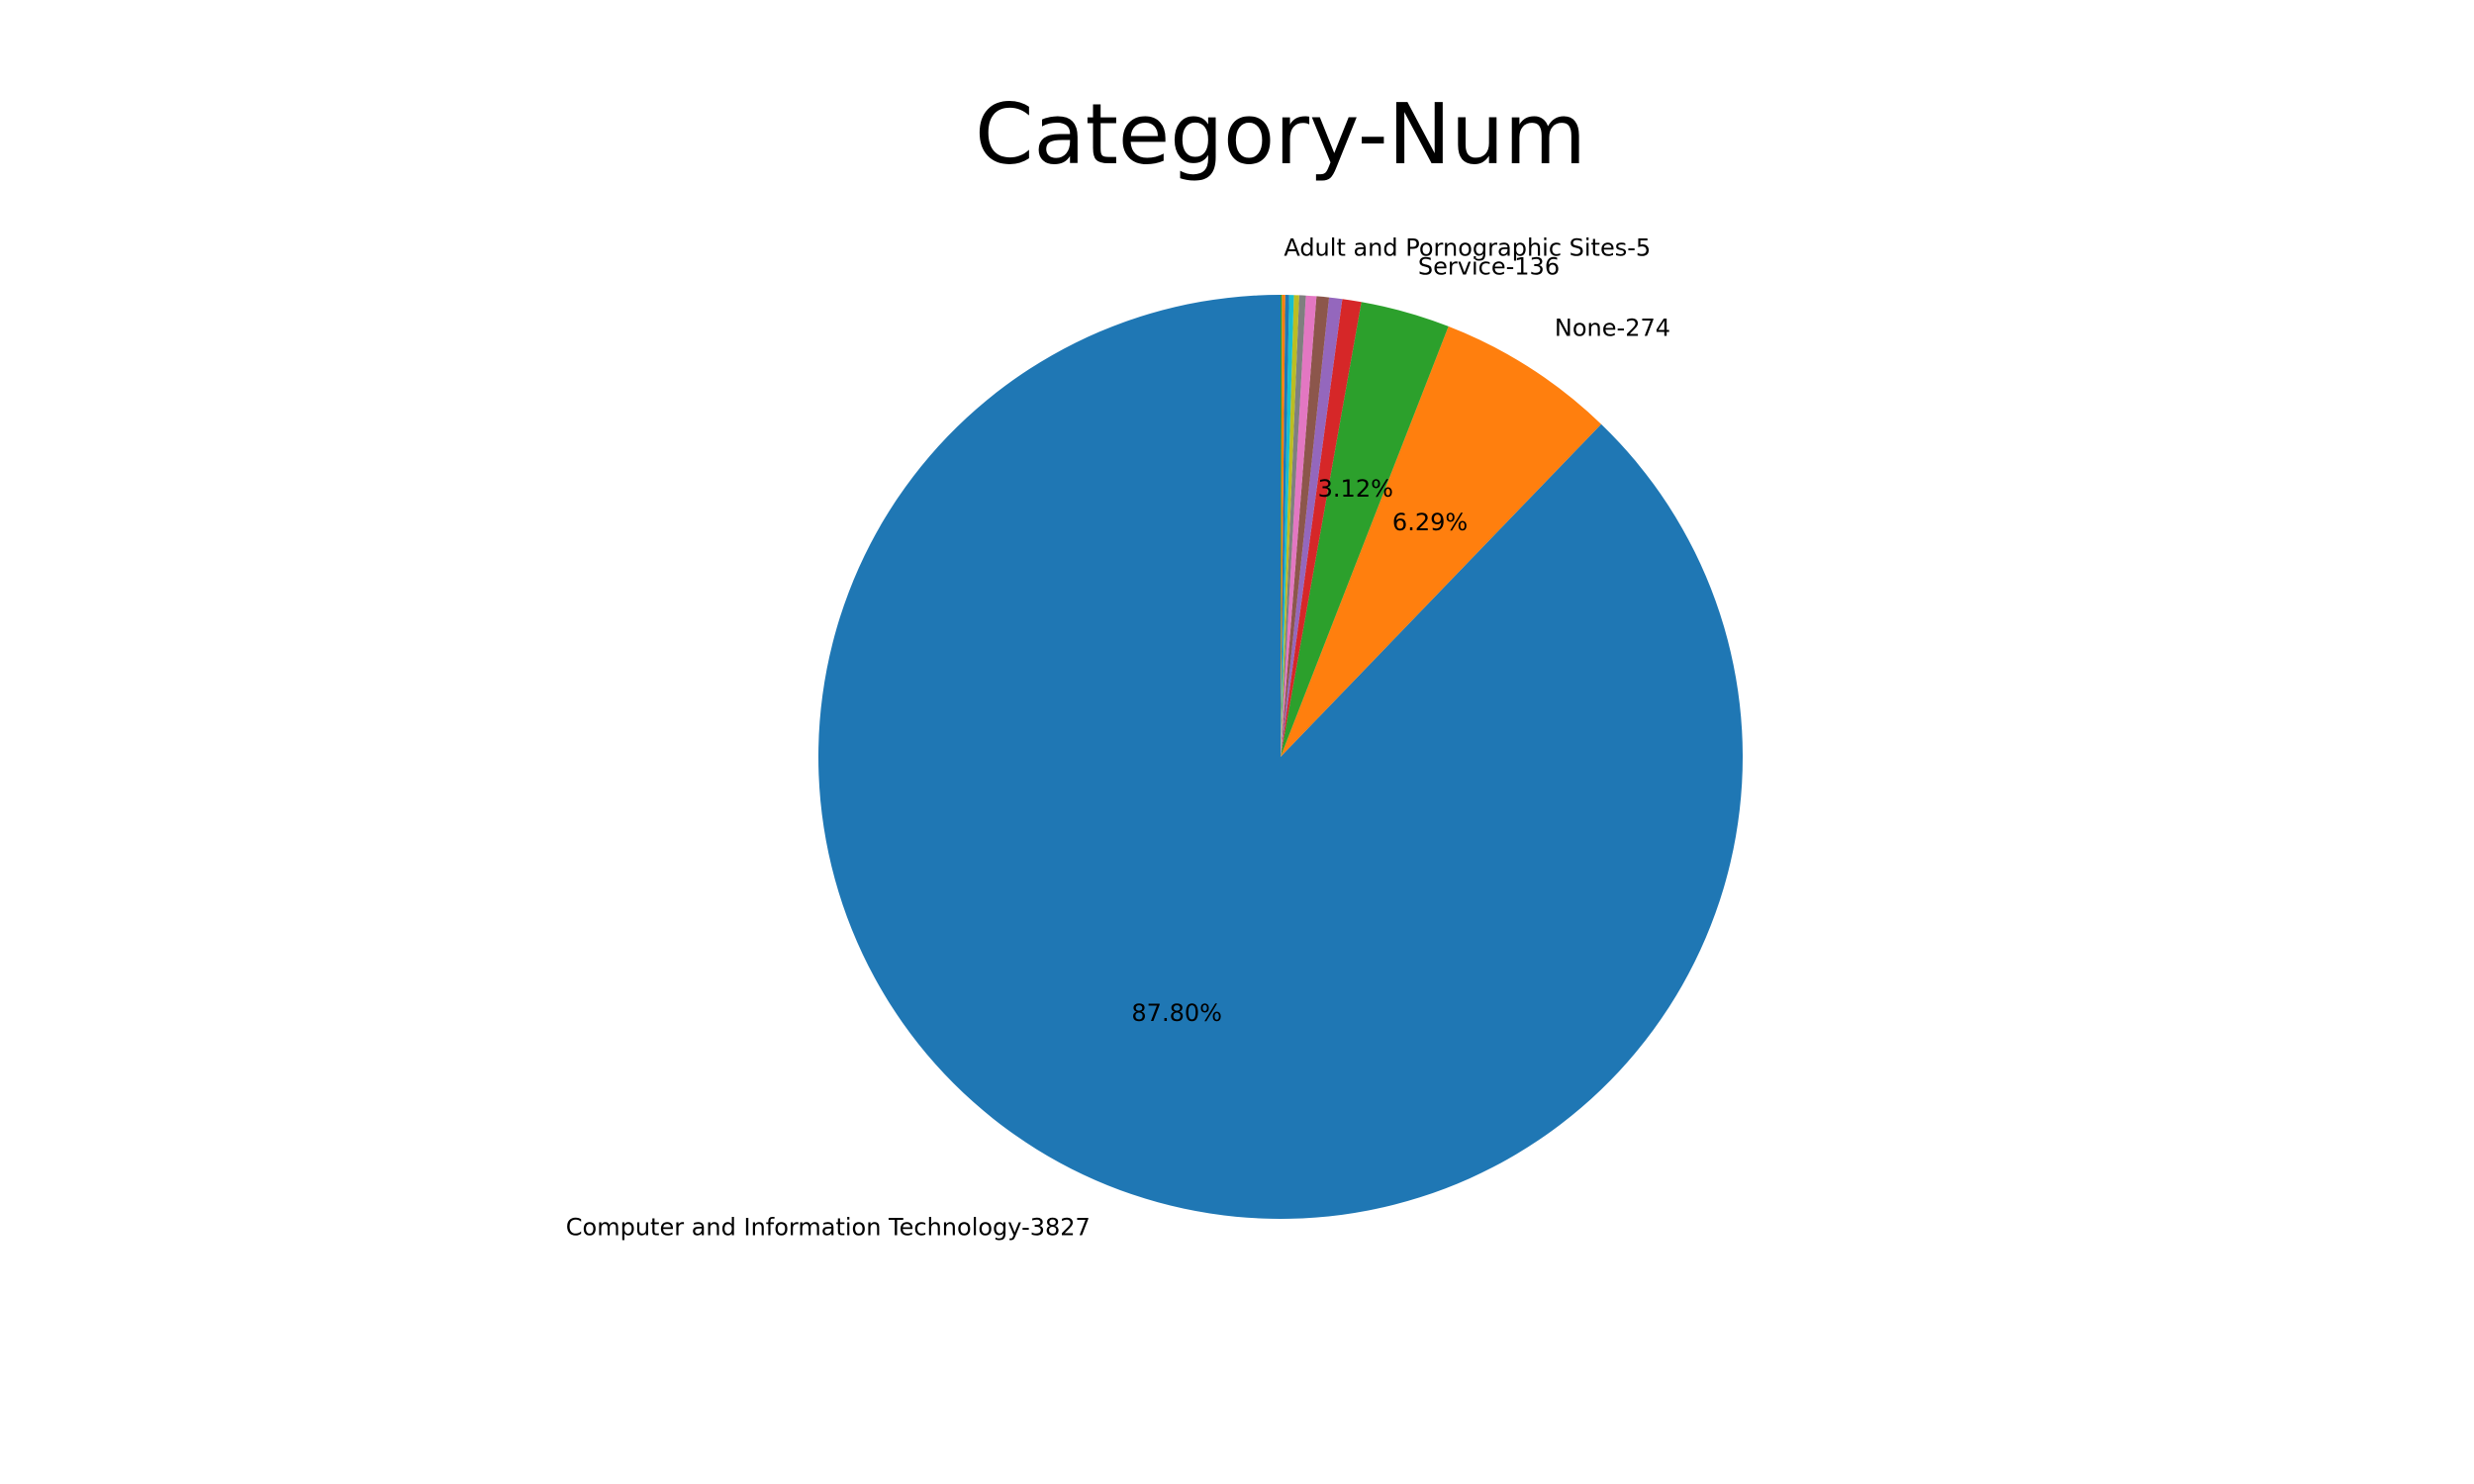 Image resolution: width=2474 pixels, height=1484 pixels. I want to click on slice-label: None-274, so click(1613, 327).